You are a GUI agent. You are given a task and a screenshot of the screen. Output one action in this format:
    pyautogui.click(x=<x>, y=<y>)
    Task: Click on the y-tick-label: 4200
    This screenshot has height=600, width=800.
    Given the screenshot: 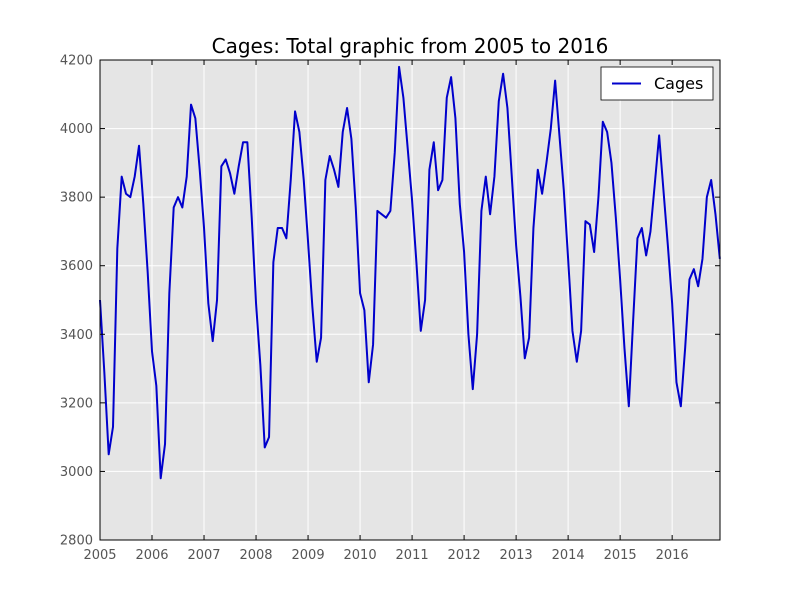 What is the action you would take?
    pyautogui.click(x=76, y=61)
    